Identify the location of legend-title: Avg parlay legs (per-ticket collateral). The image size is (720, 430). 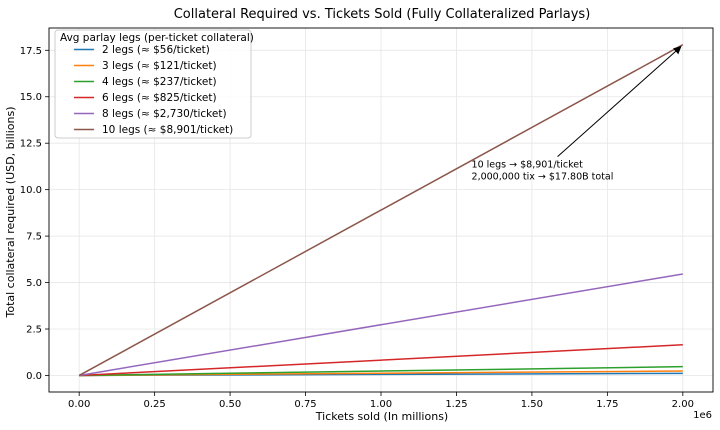
(157, 38).